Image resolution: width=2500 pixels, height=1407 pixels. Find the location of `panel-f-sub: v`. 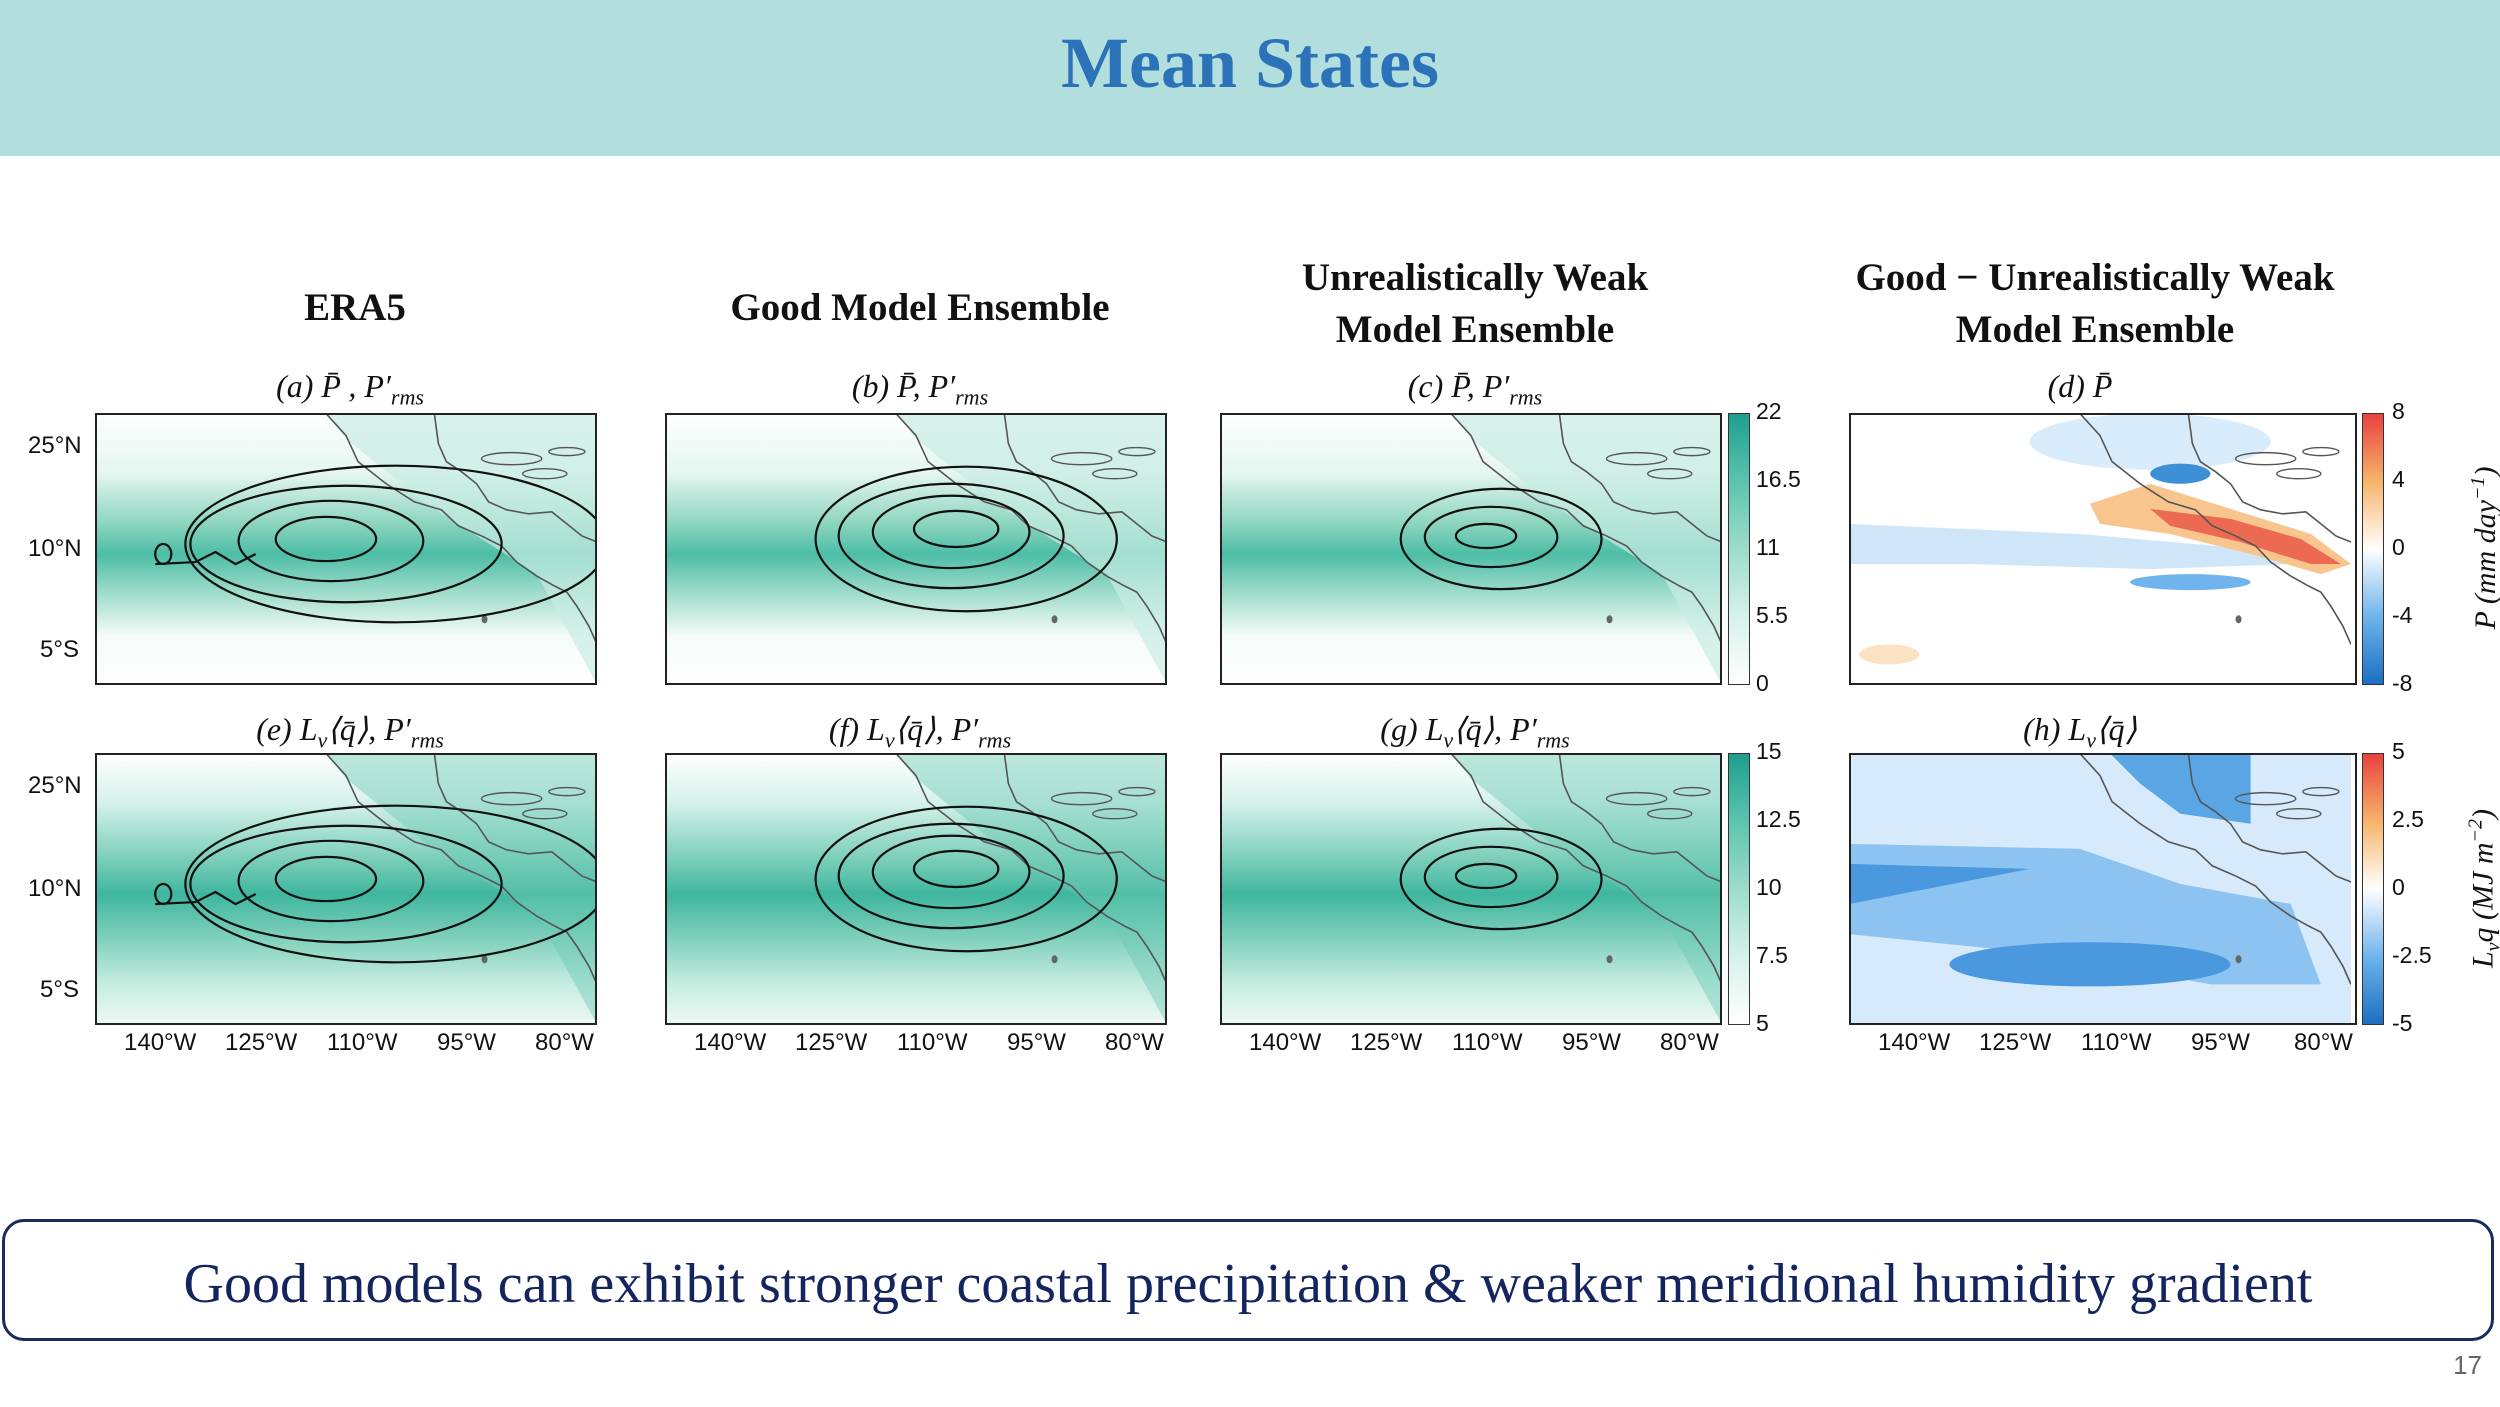

panel-f-sub: v is located at coordinates (889, 740).